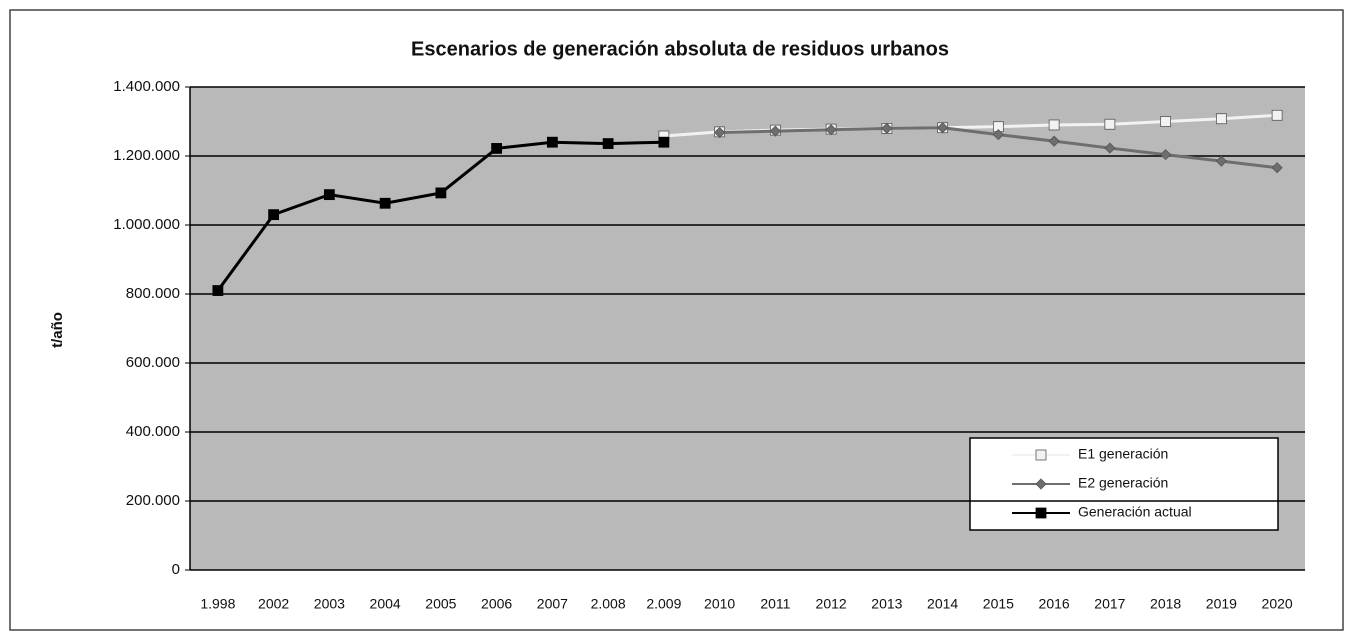 The width and height of the screenshot is (1353, 639). What do you see at coordinates (146, 224) in the screenshot?
I see `y-tick-label: 1.000.000` at bounding box center [146, 224].